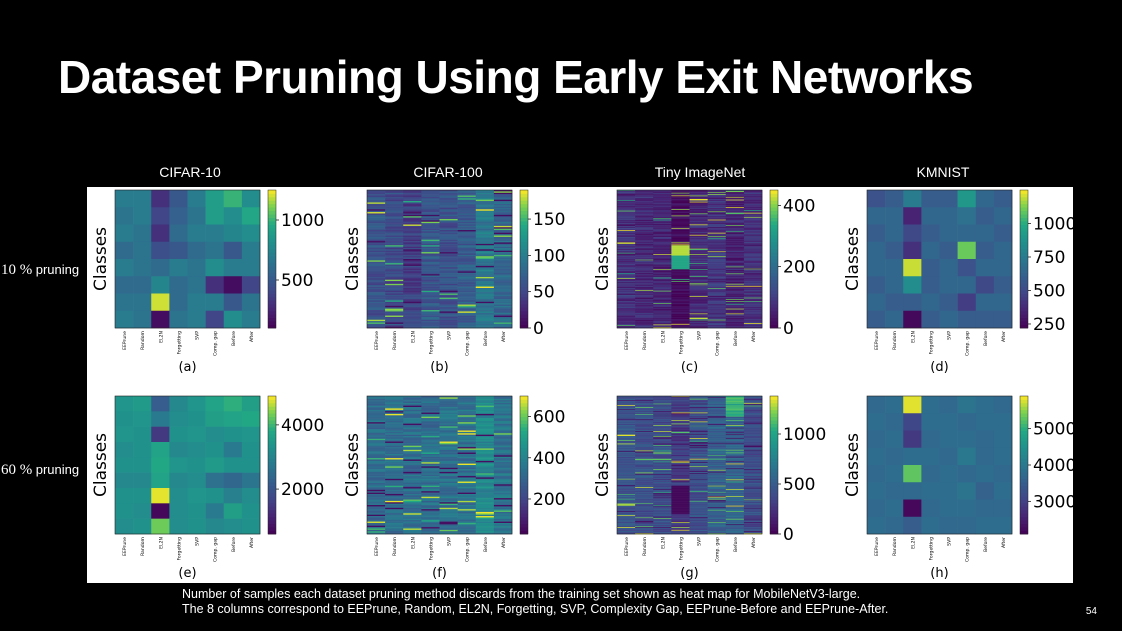 This screenshot has height=631, width=1122. I want to click on x-tick-label: After, so click(504, 542).